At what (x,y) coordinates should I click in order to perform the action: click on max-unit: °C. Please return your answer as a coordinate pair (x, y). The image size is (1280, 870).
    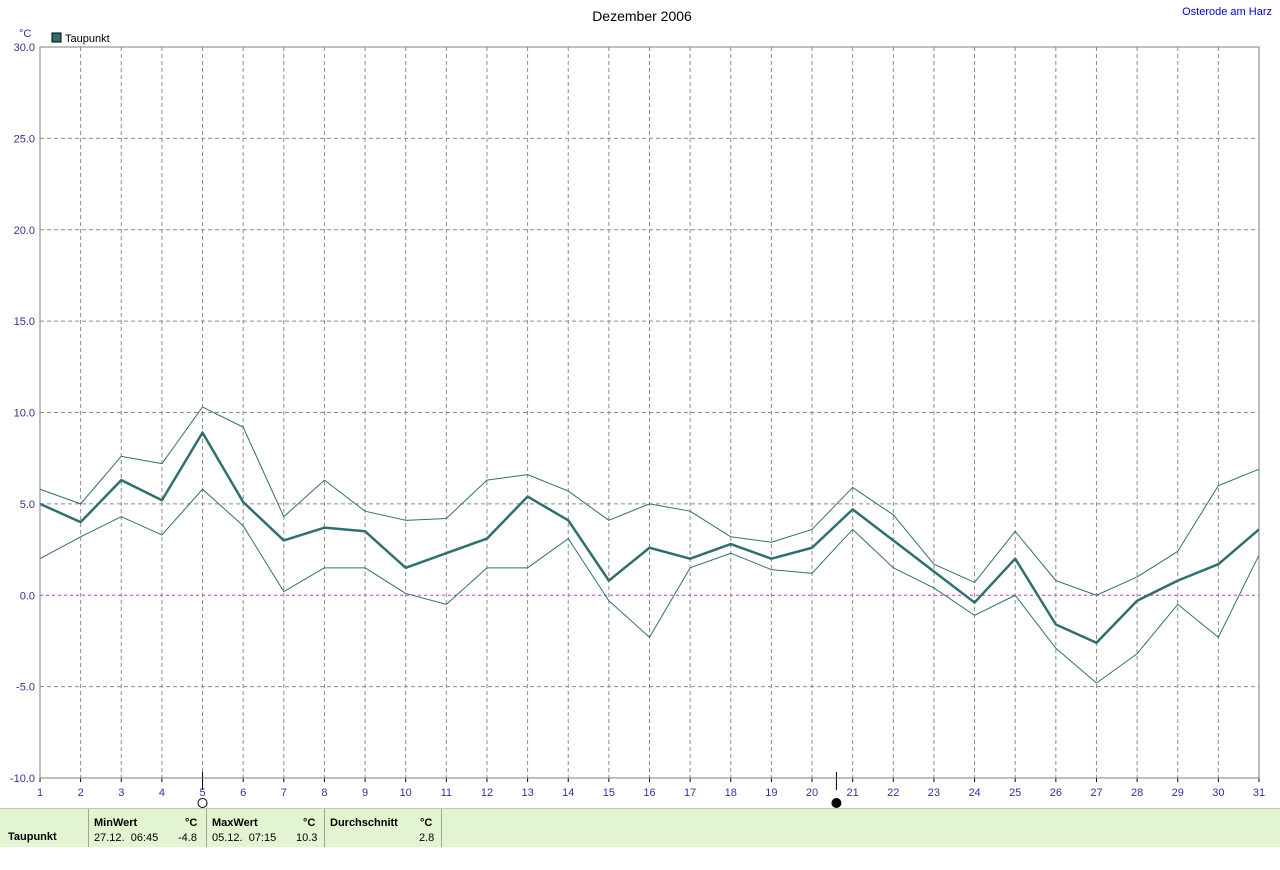
    Looking at the image, I should click on (309, 823).